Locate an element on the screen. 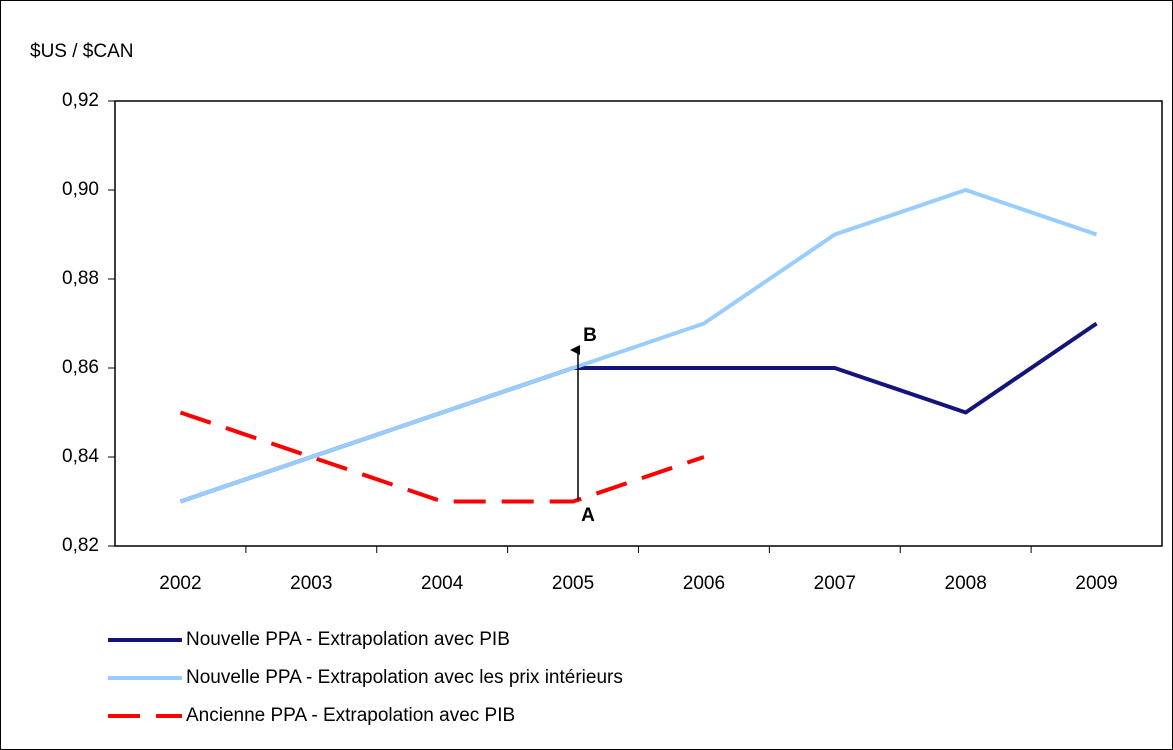 Image resolution: width=1173 pixels, height=750 pixels. y-tick-label: 0,82 is located at coordinates (80, 545).